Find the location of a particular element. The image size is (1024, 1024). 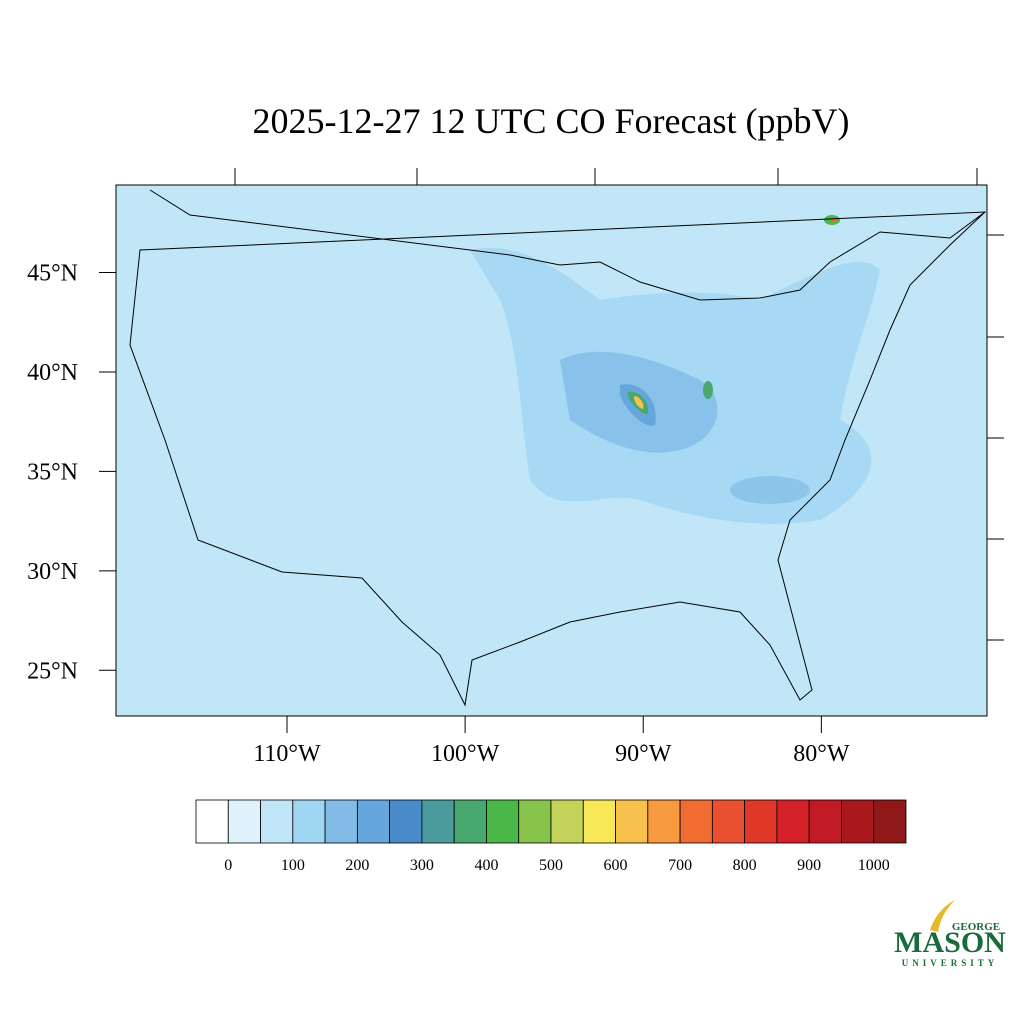

lon-label: 80°W is located at coordinates (821, 754).